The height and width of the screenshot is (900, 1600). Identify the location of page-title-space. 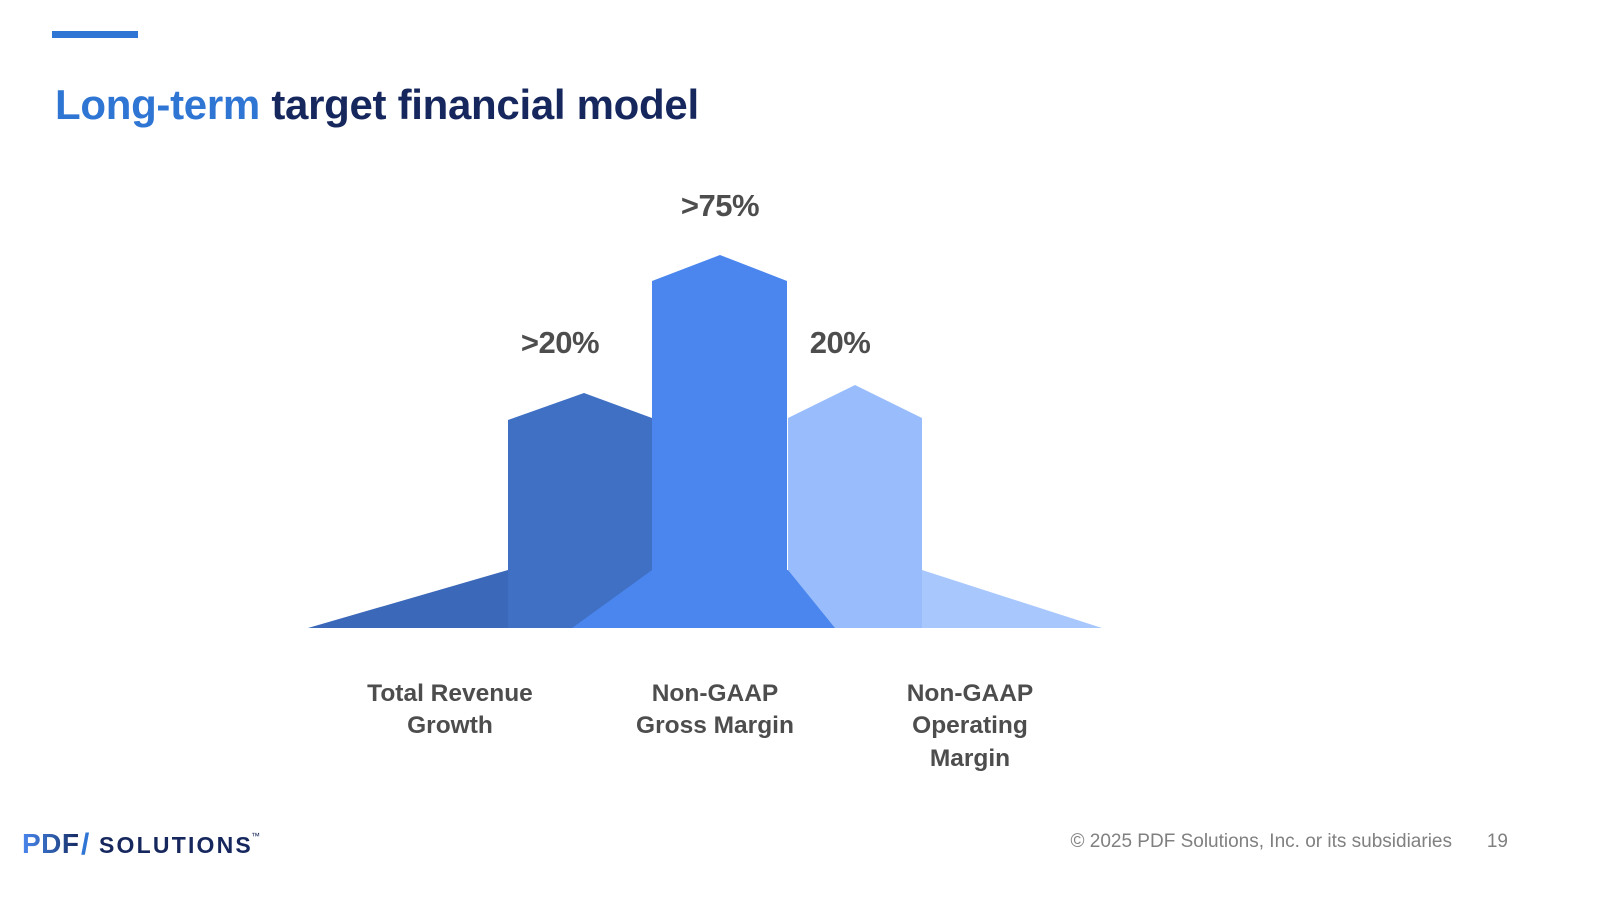
(265, 104).